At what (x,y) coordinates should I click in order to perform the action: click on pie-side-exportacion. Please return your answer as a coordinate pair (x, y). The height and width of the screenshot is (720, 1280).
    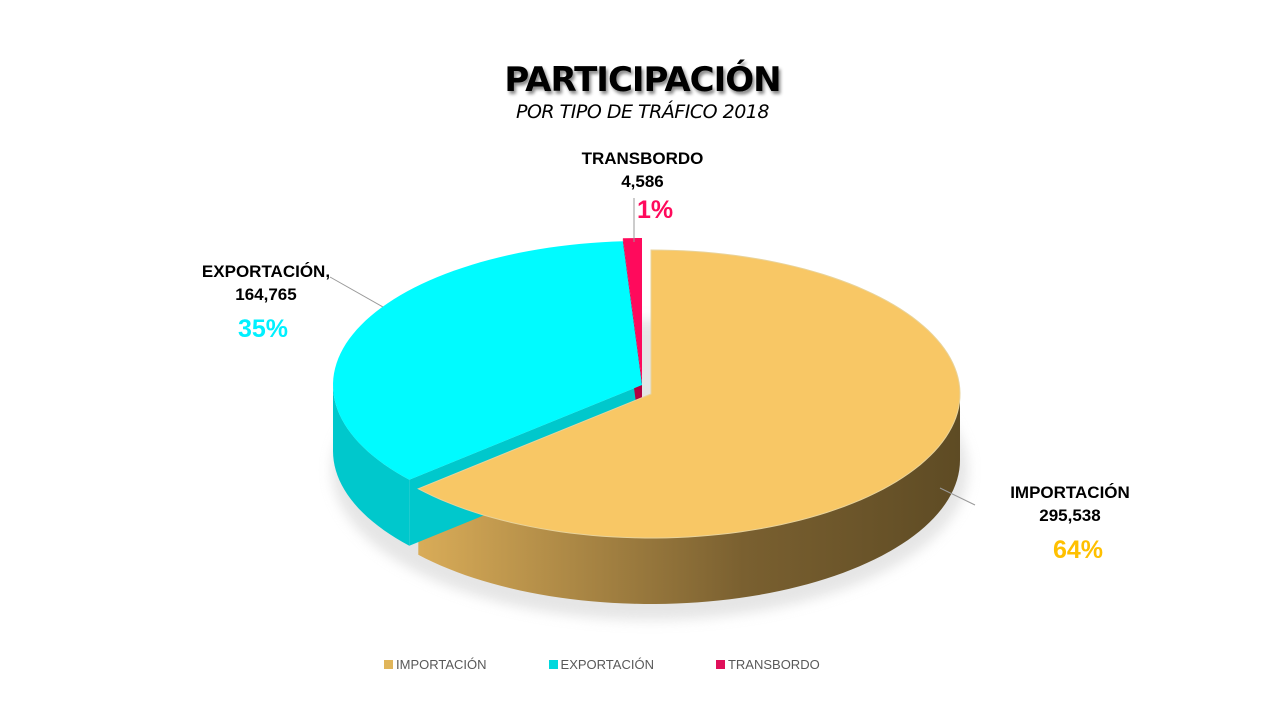
    Looking at the image, I should click on (371, 465).